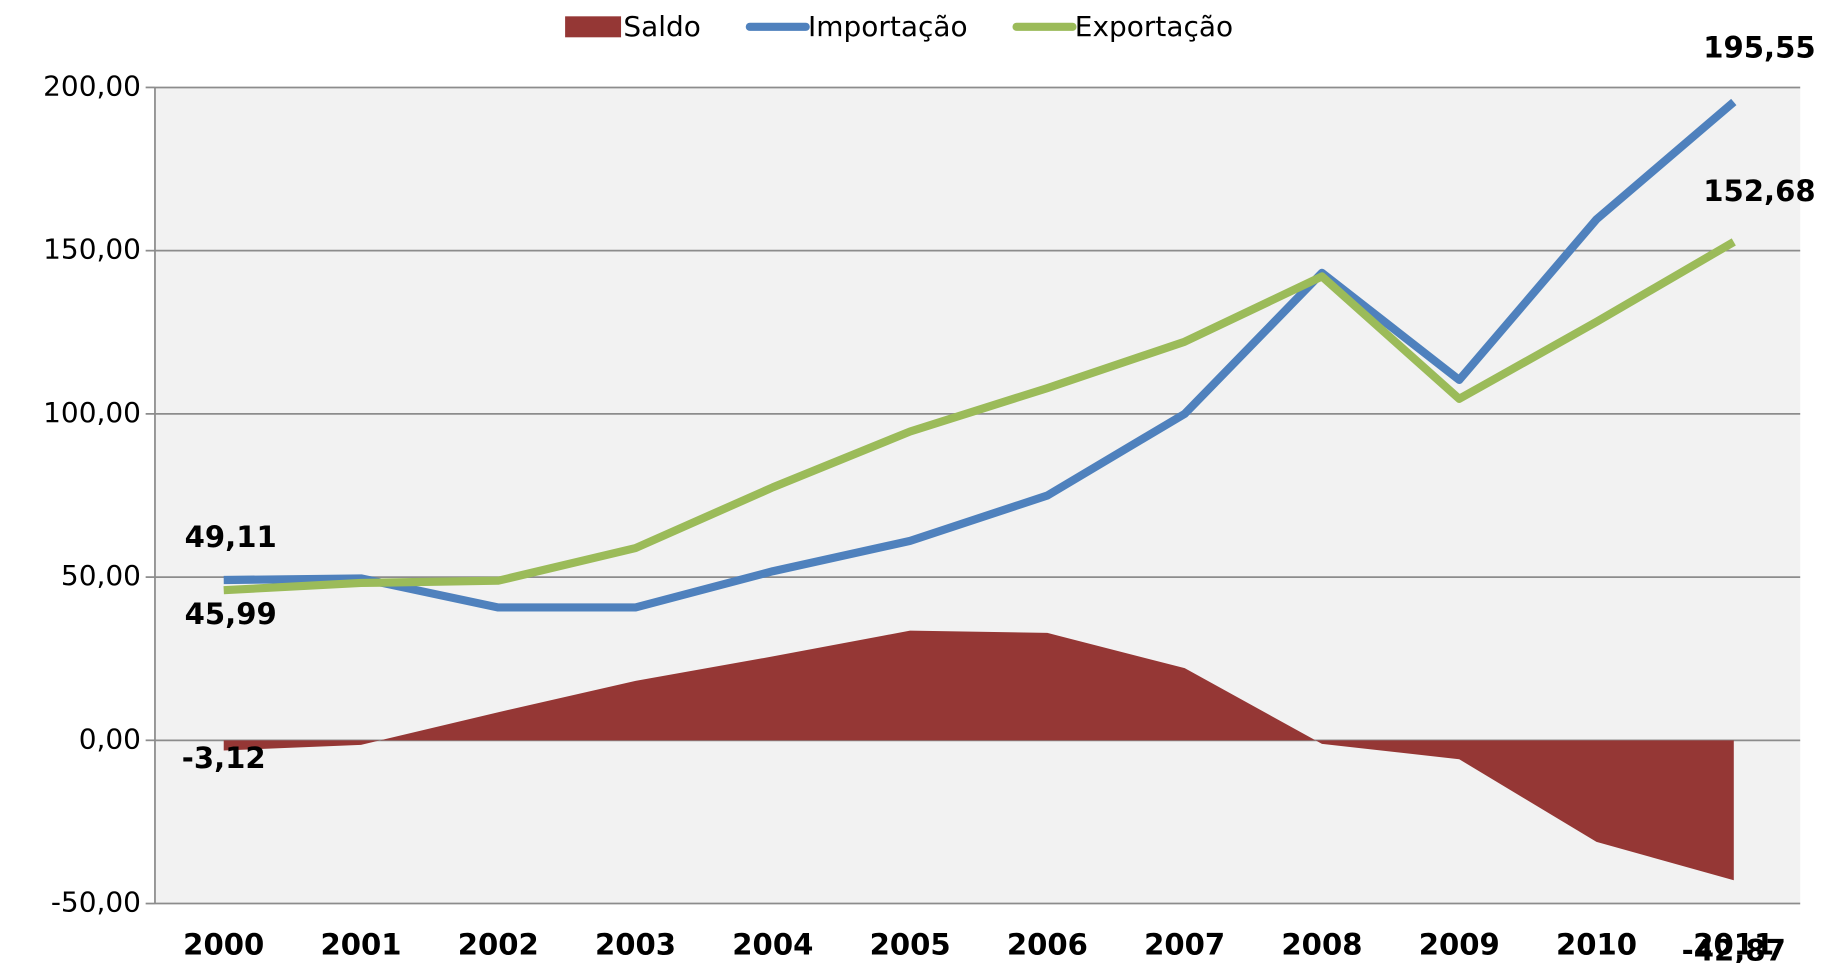 The height and width of the screenshot is (963, 1827). What do you see at coordinates (772, 945) in the screenshot?
I see `x-tick-label: 2004` at bounding box center [772, 945].